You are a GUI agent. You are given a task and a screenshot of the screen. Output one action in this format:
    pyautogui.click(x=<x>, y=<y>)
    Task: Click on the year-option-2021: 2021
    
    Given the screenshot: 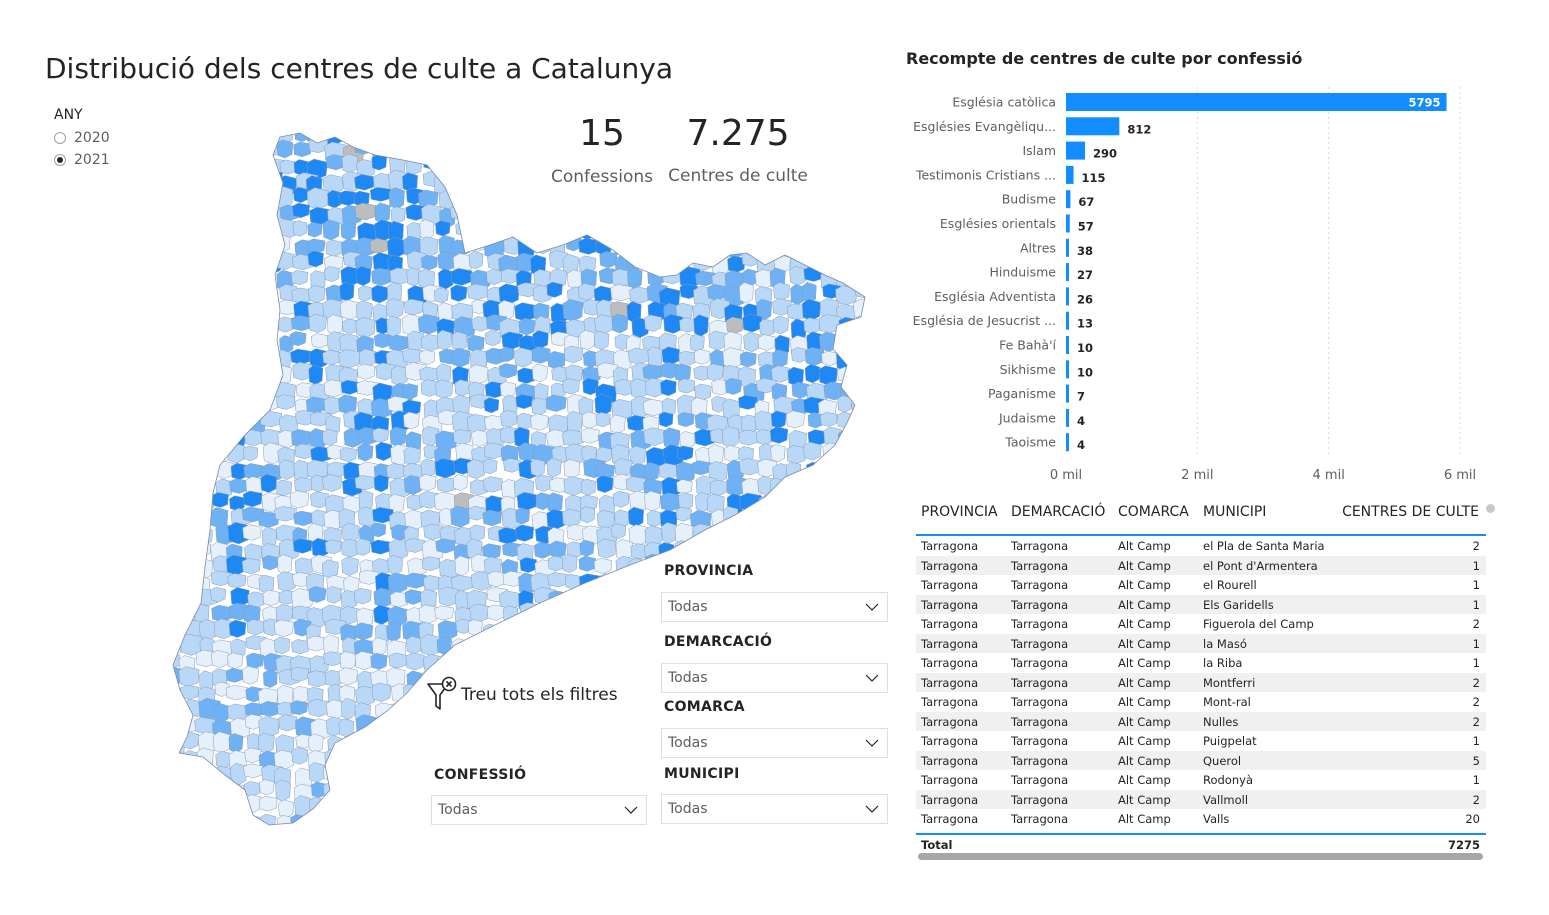 What is the action you would take?
    pyautogui.click(x=82, y=160)
    